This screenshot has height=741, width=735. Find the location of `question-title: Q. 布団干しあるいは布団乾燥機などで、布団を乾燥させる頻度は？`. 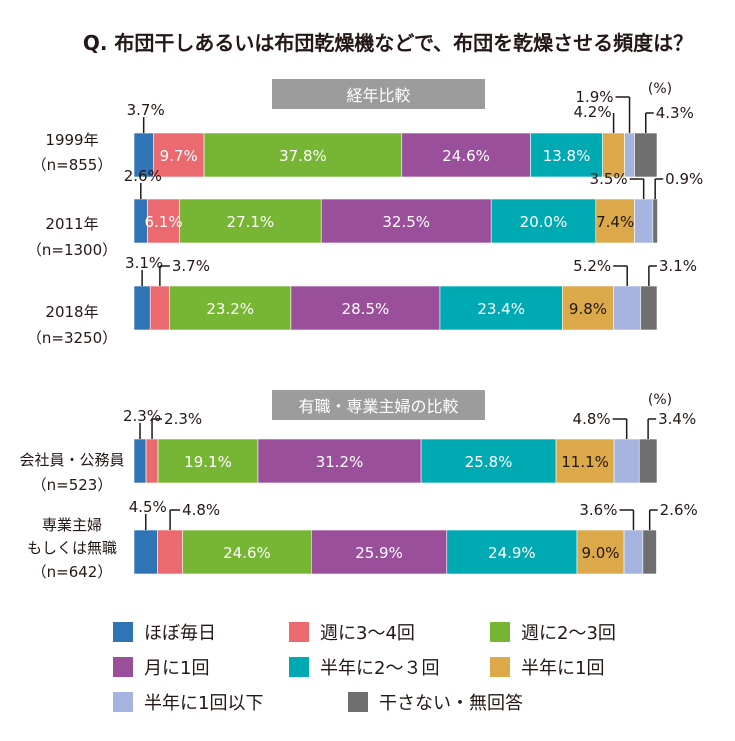

question-title: Q. 布団干しあるいは布団乾燥機などで、布団を乾燥させる頻度は？ is located at coordinates (388, 43).